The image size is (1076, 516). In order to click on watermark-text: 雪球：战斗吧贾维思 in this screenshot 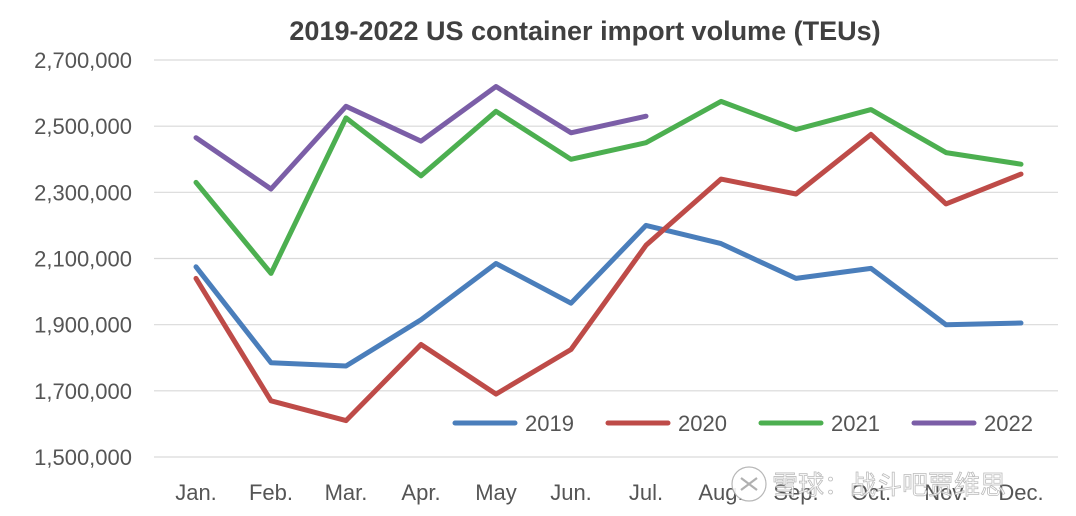, I will do `click(889, 486)`.